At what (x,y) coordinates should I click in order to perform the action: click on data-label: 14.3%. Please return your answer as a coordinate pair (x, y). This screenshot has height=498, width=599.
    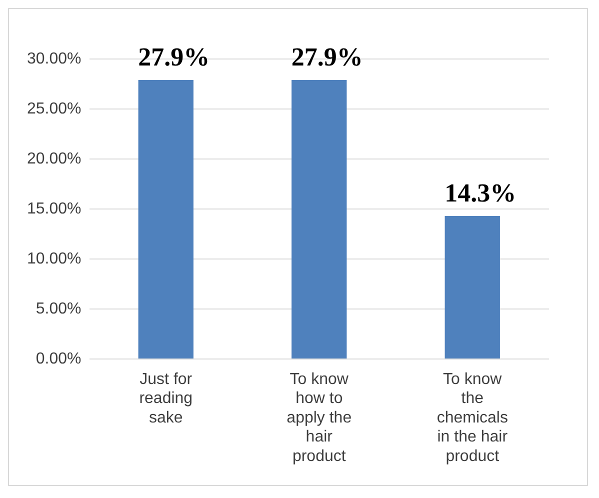
    Looking at the image, I should click on (480, 193).